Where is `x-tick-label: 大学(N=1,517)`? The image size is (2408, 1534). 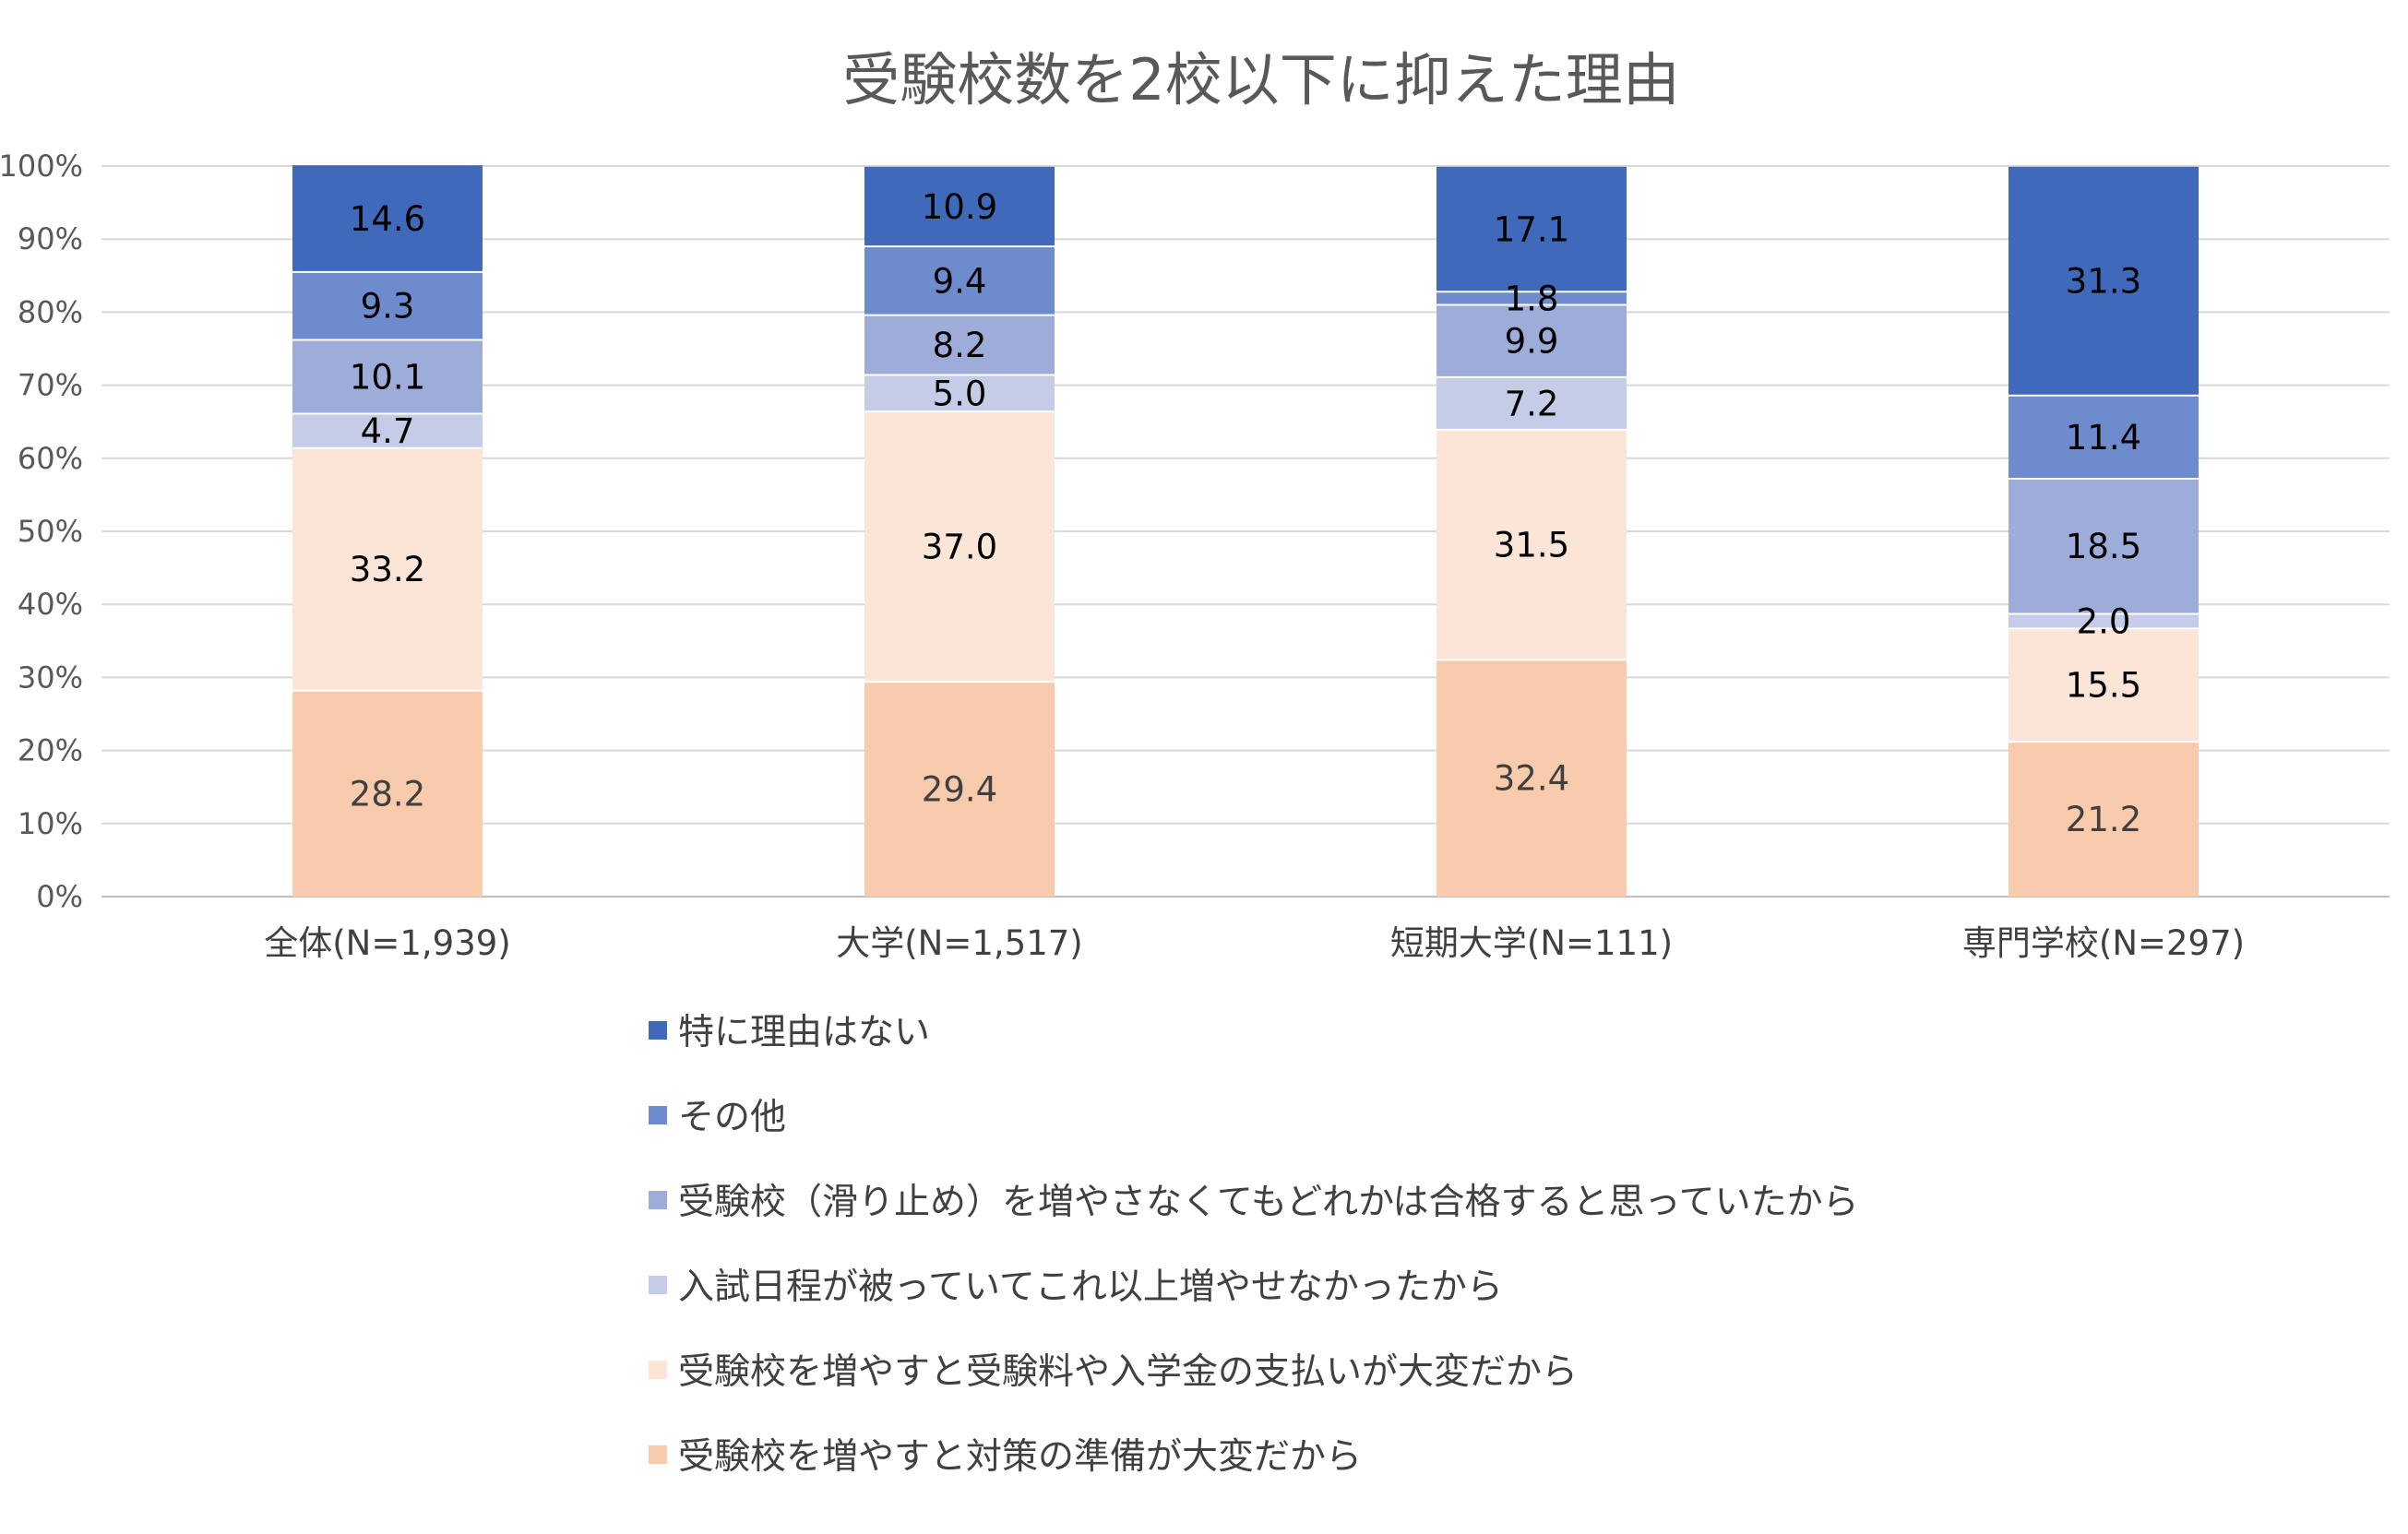 x-tick-label: 大学(N=1,517) is located at coordinates (959, 943).